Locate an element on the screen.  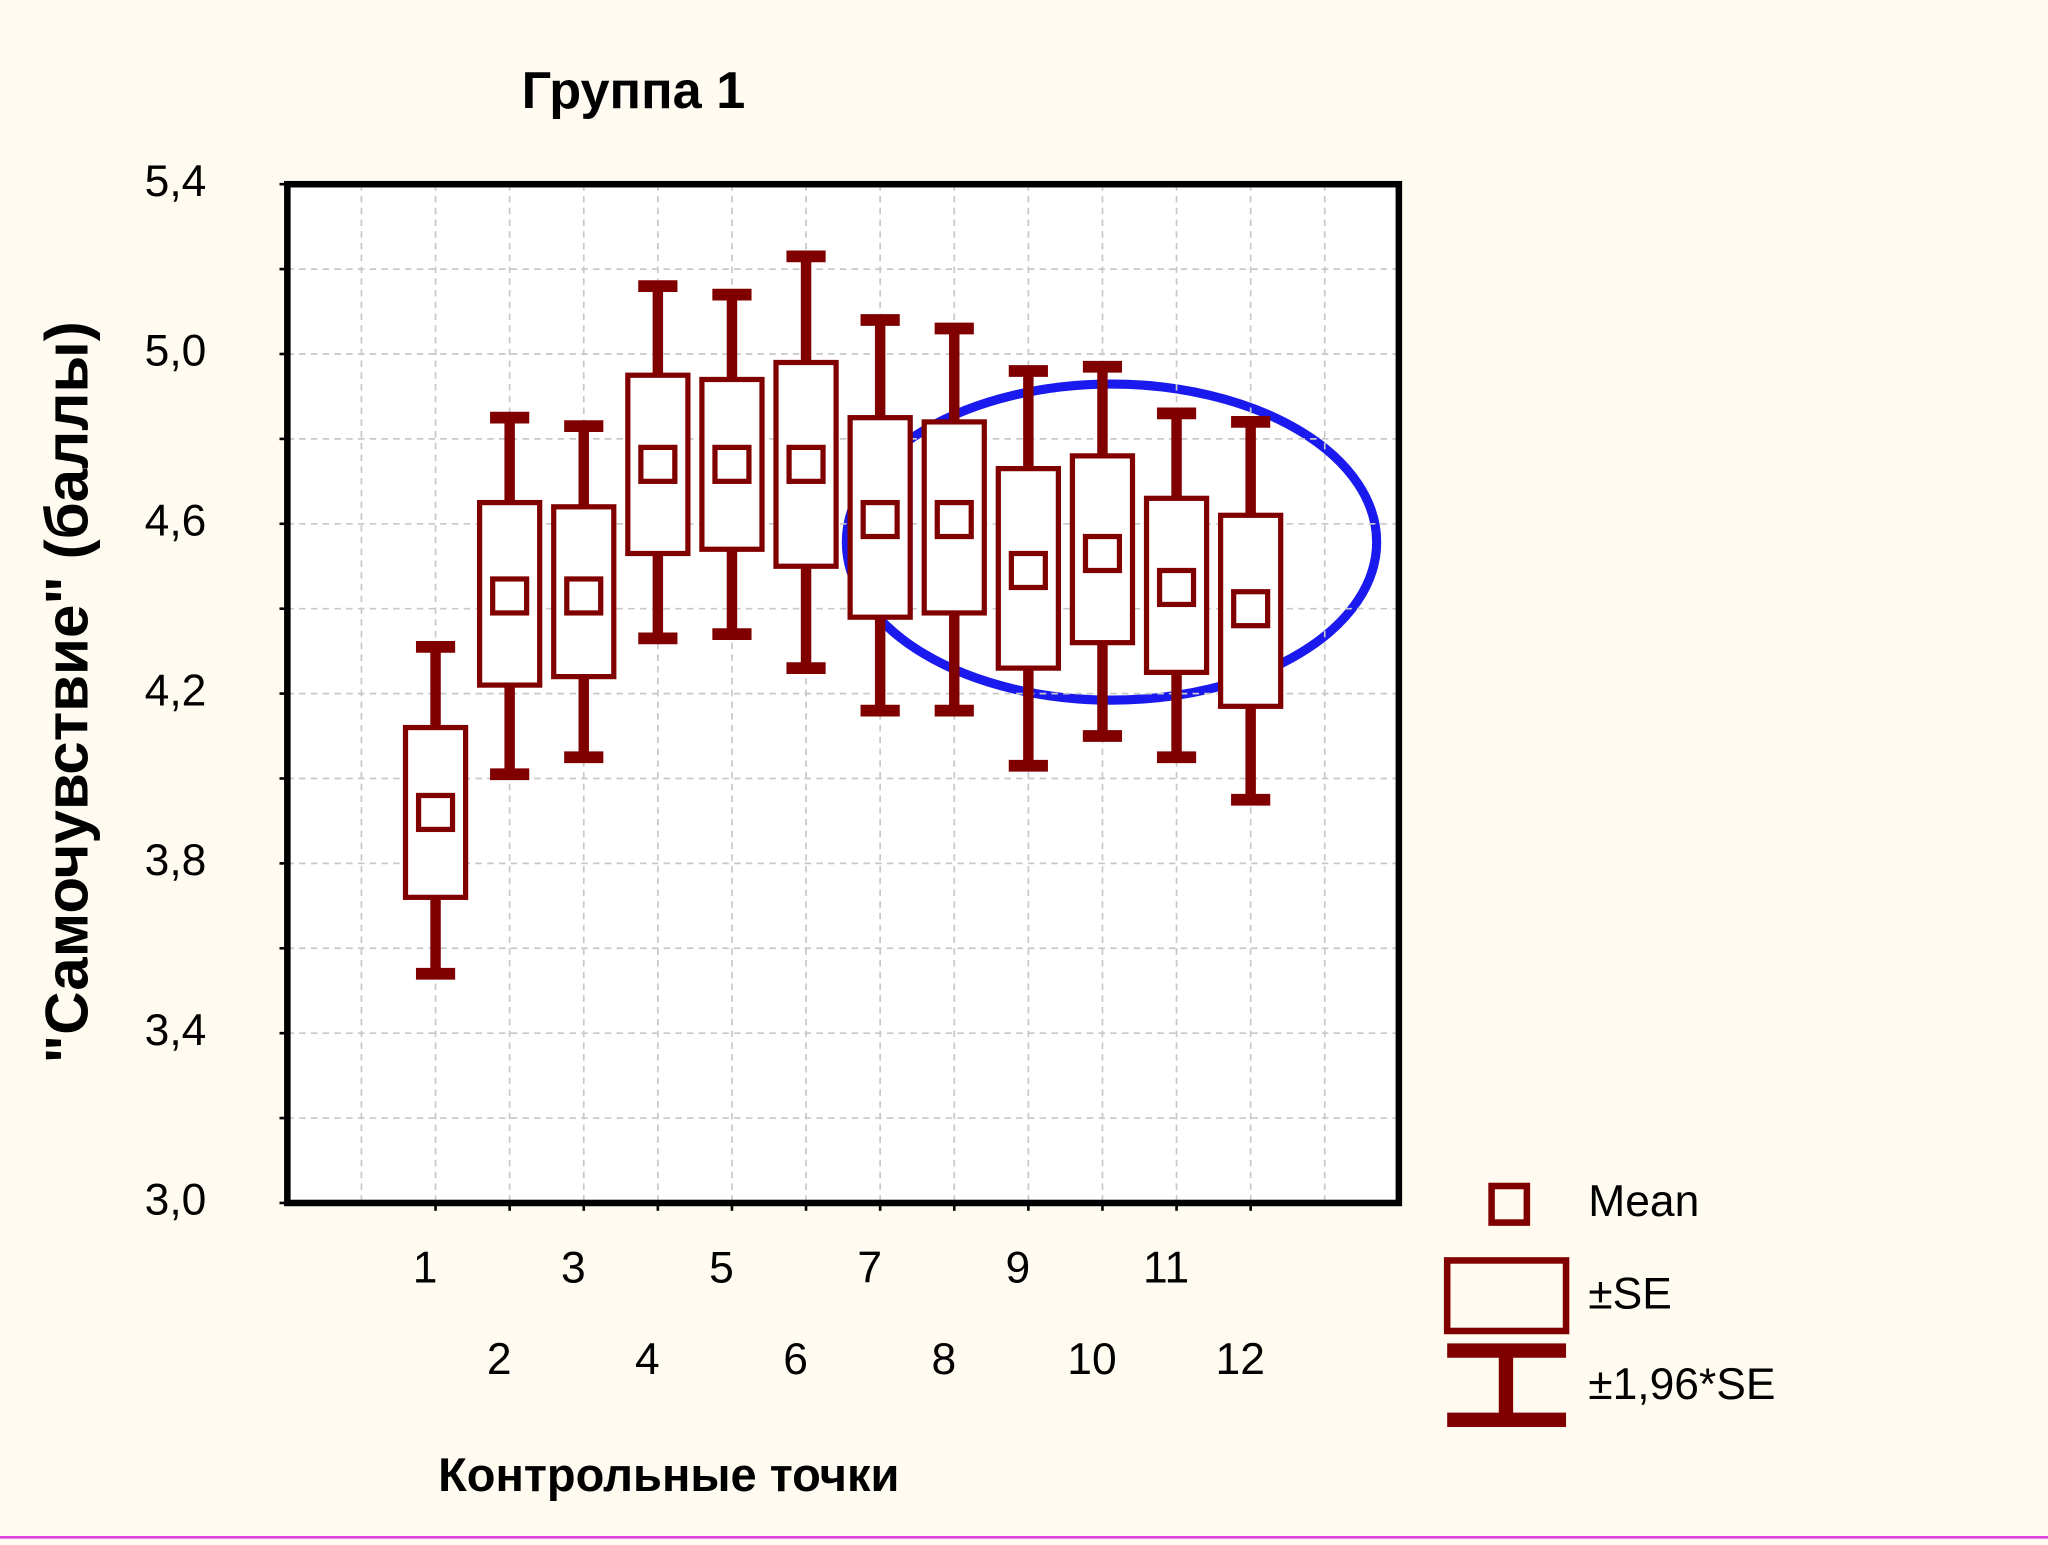
legend-label: ±1,96*SE is located at coordinates (1681, 1384).